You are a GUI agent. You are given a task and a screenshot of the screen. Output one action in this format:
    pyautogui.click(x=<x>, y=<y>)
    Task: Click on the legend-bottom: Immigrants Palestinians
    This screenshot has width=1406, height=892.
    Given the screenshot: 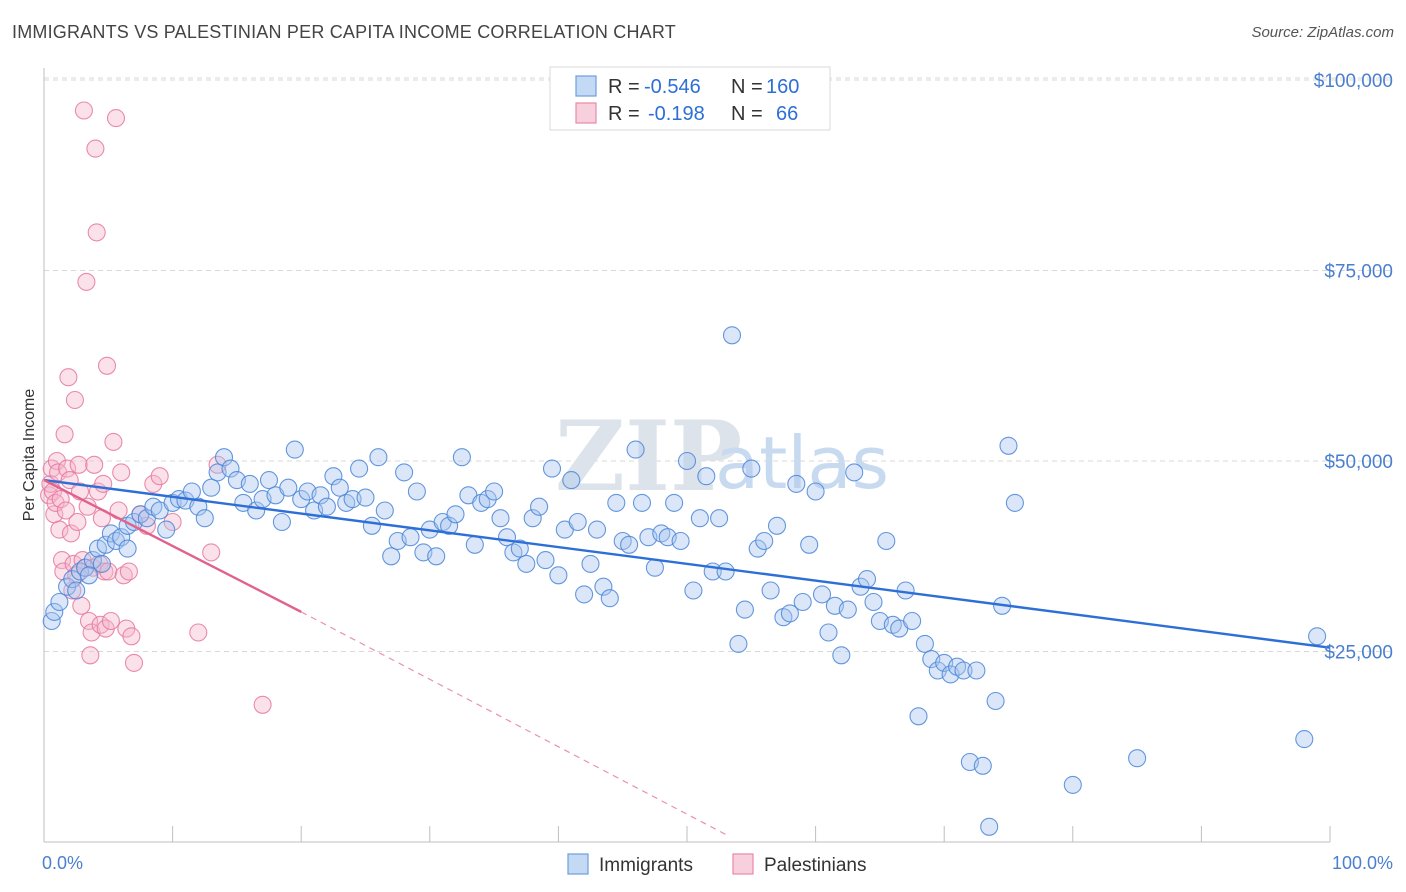 What is the action you would take?
    pyautogui.click(x=716, y=864)
    